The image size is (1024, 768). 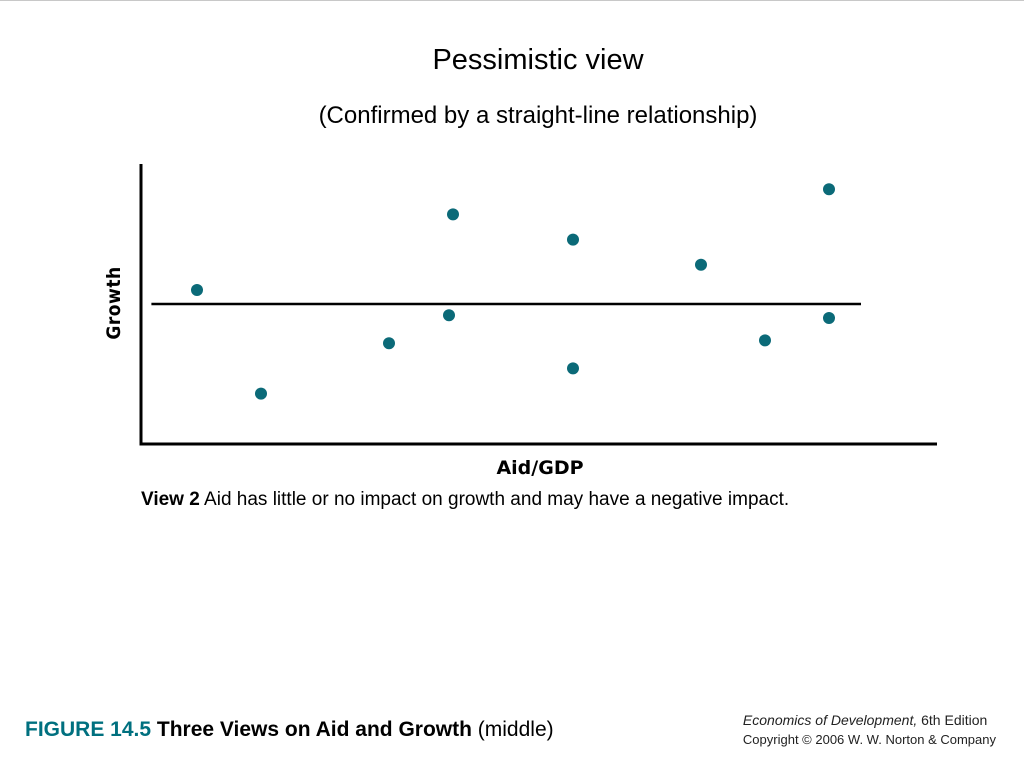 I want to click on x-axis-label: Aid/GDP, so click(x=540, y=468).